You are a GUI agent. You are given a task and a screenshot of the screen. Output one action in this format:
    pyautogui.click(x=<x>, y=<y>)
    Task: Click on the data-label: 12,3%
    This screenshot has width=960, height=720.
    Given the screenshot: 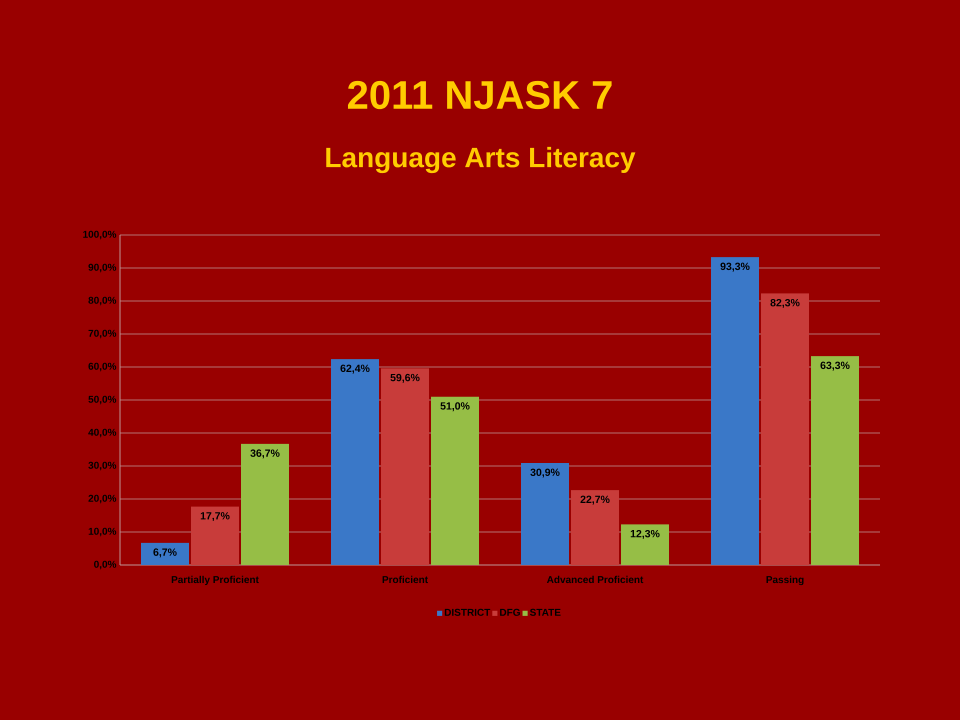 What is the action you would take?
    pyautogui.click(x=645, y=534)
    